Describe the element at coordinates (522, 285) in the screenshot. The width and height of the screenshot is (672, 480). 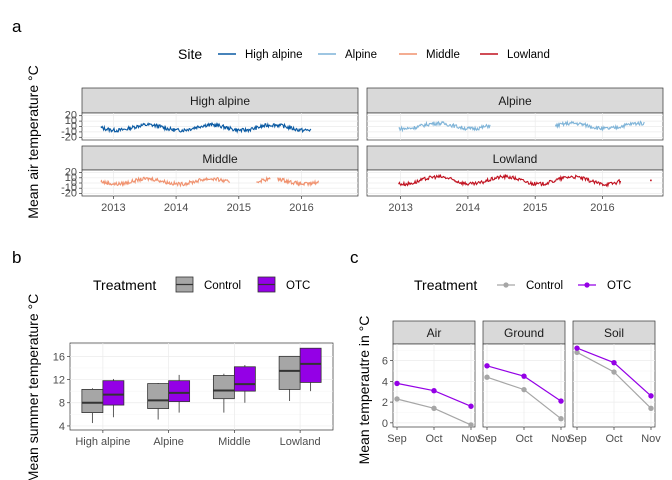
I see `legend-treatment-c: Treatment Control OTC` at that location.